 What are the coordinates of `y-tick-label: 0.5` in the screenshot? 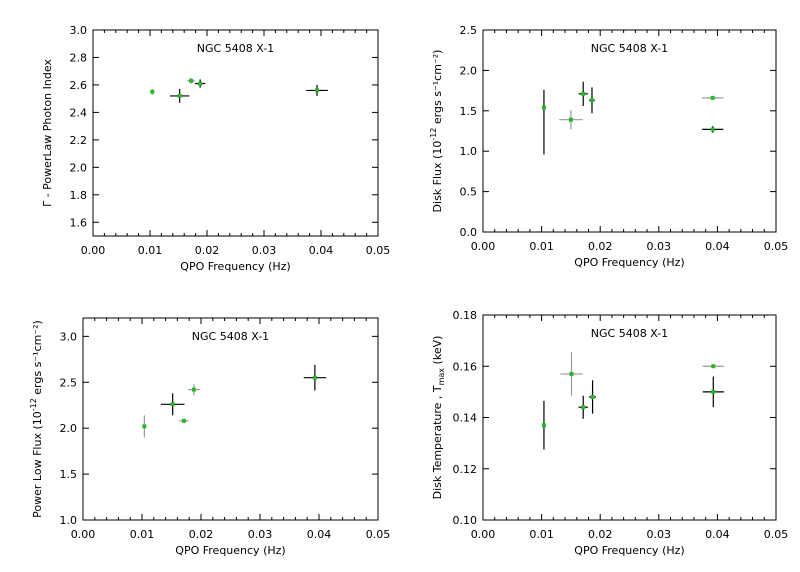 It's located at (469, 192).